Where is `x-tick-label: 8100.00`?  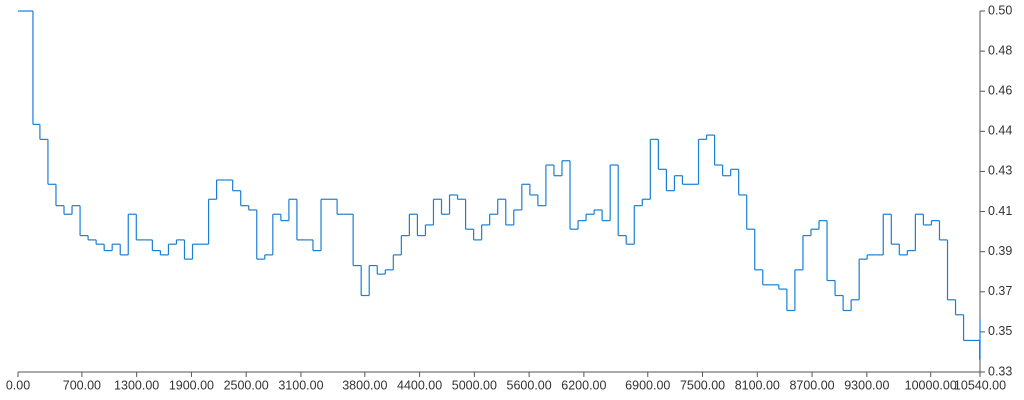
x-tick-label: 8100.00 is located at coordinates (757, 385).